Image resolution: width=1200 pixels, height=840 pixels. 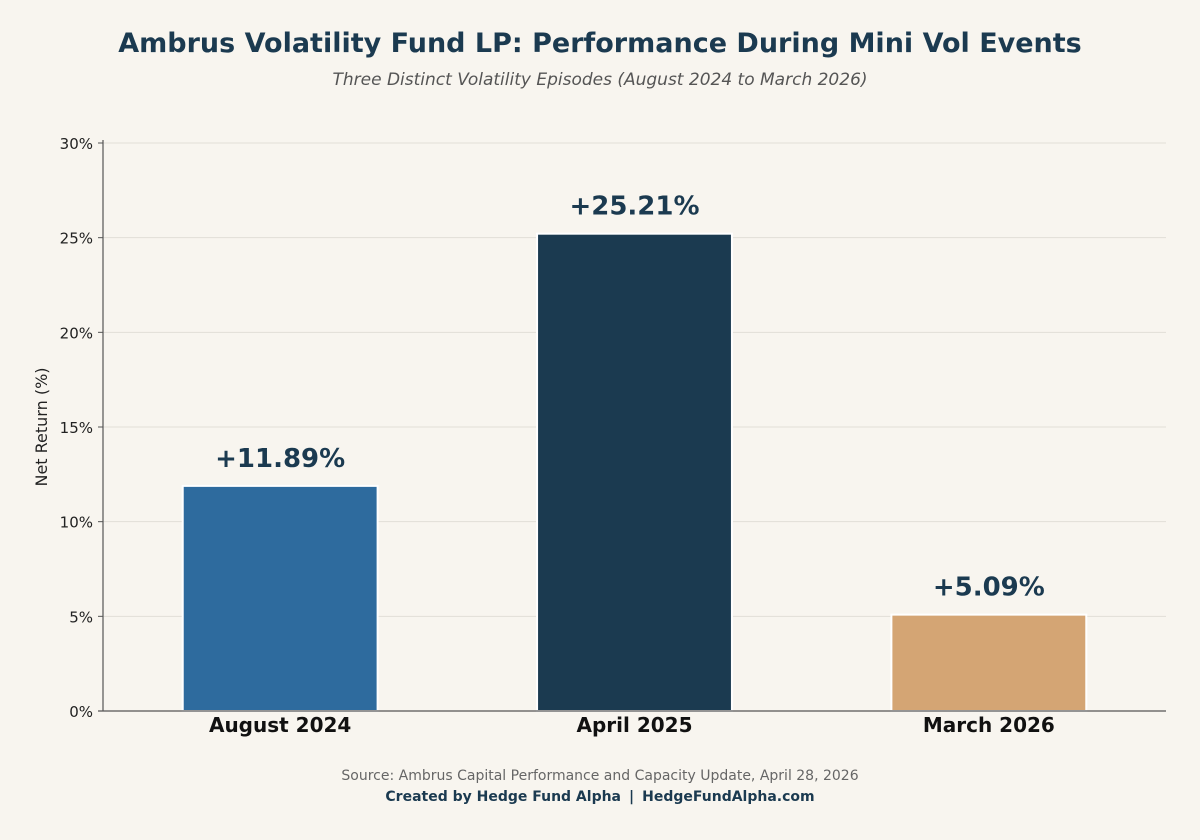 What do you see at coordinates (989, 588) in the screenshot?
I see `data-label: +5.09%` at bounding box center [989, 588].